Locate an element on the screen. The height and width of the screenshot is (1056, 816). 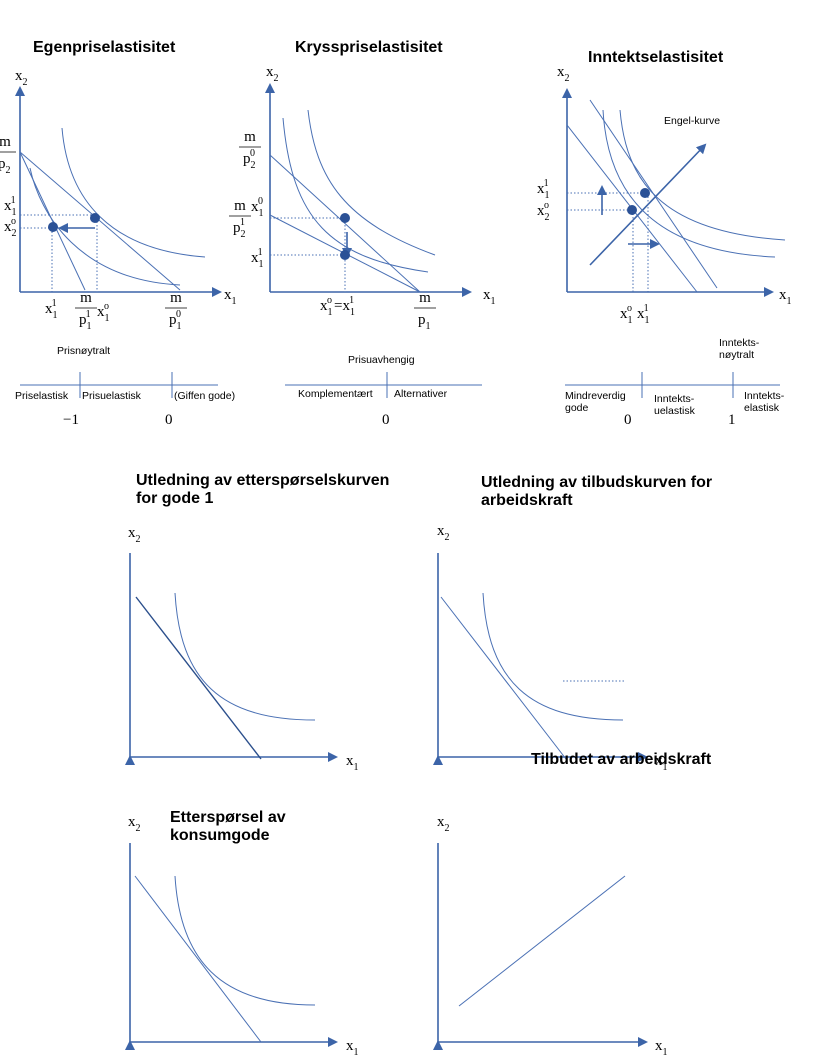
scale-segment-label: uelastisk is located at coordinates (675, 411).